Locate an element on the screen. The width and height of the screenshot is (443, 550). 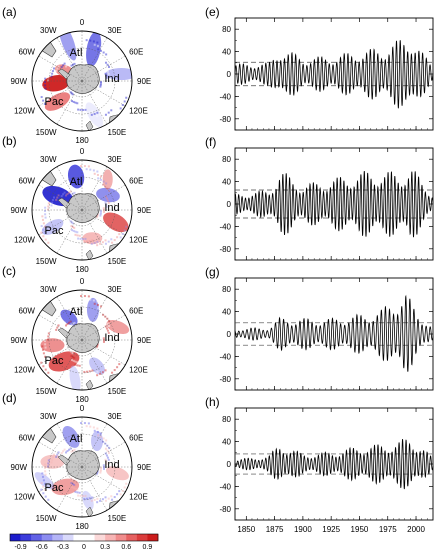
longitude-label: 60E is located at coordinates (136, 311).